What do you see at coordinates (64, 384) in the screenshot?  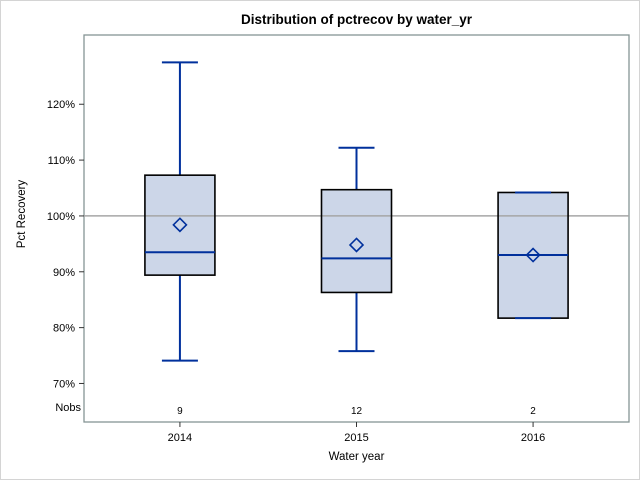 I see `y-tick-label-70: 70%` at bounding box center [64, 384].